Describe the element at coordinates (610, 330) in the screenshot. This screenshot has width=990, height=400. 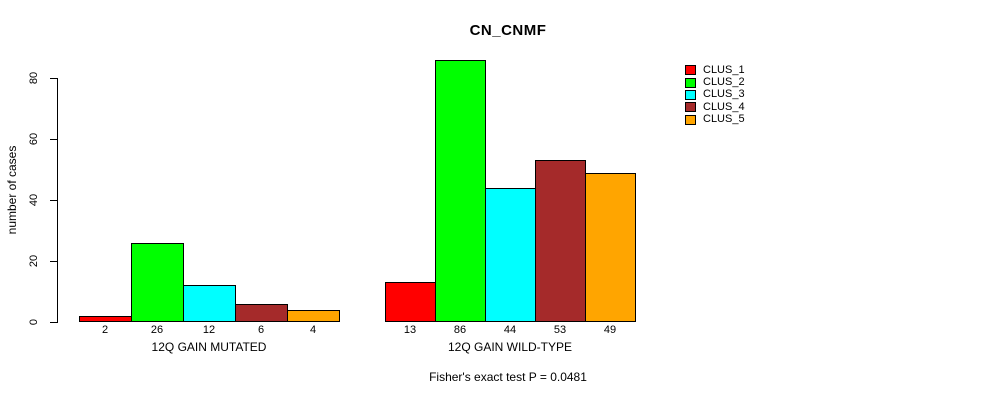
I see `bar-value-label: 49` at that location.